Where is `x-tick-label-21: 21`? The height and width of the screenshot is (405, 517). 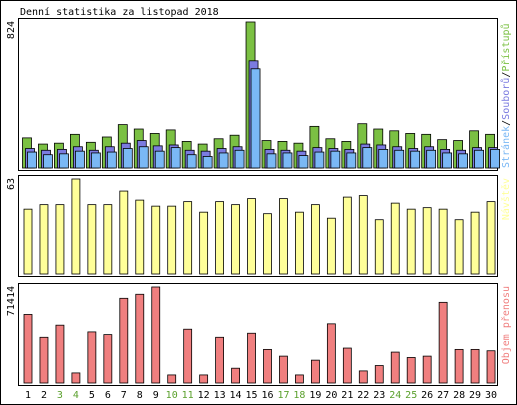 x-tick-label-21: 21 is located at coordinates (347, 395).